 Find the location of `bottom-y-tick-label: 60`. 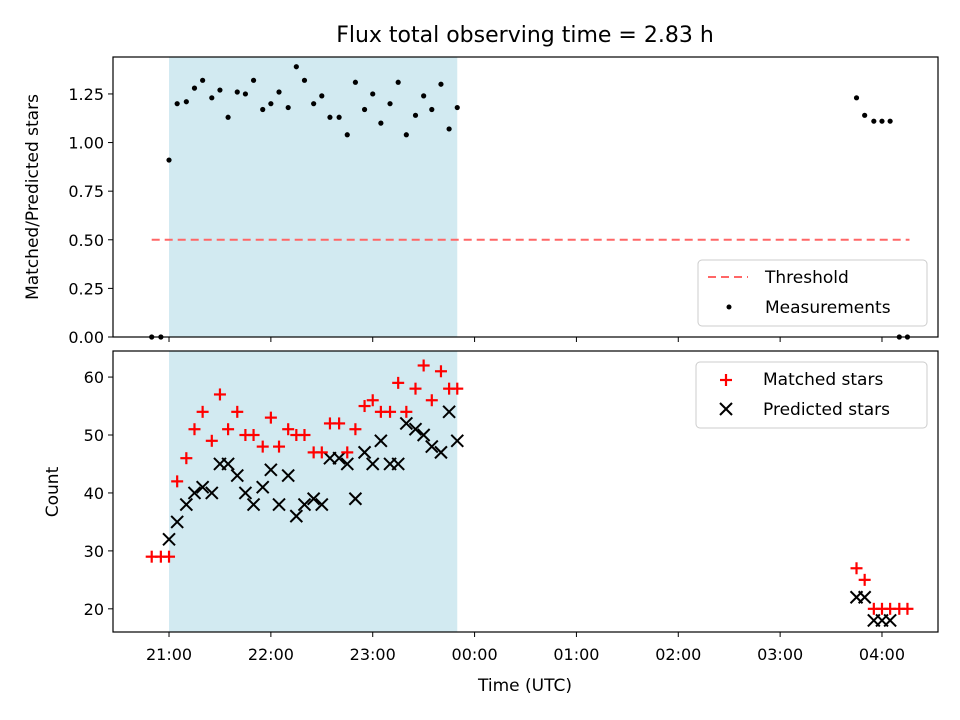

bottom-y-tick-label: 60 is located at coordinates (94, 377).